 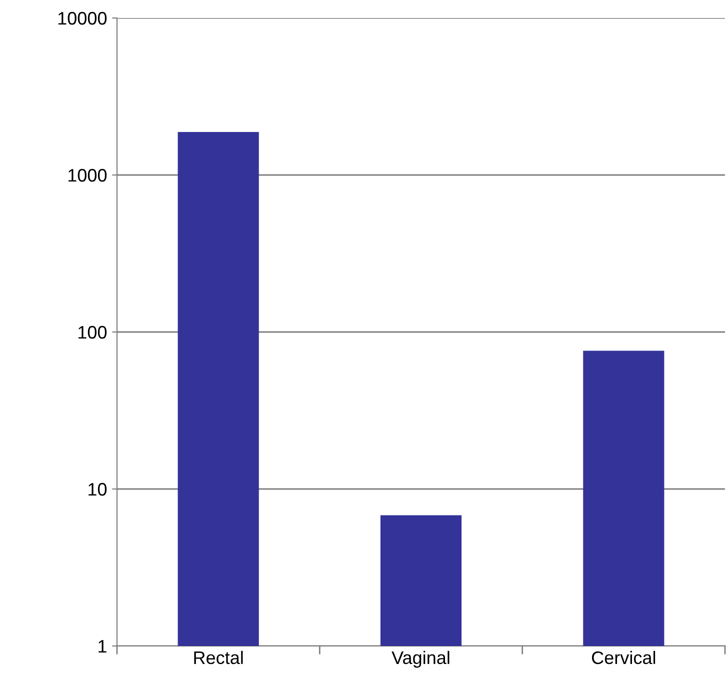 I want to click on x-tick-label: Cervical, so click(x=624, y=657).